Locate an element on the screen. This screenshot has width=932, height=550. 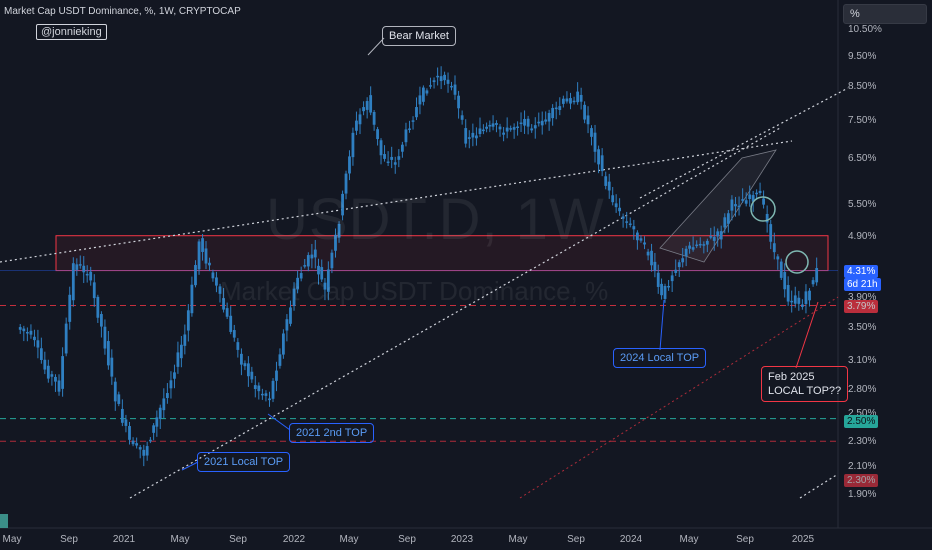
scroll-handle is located at coordinates (4, 521).